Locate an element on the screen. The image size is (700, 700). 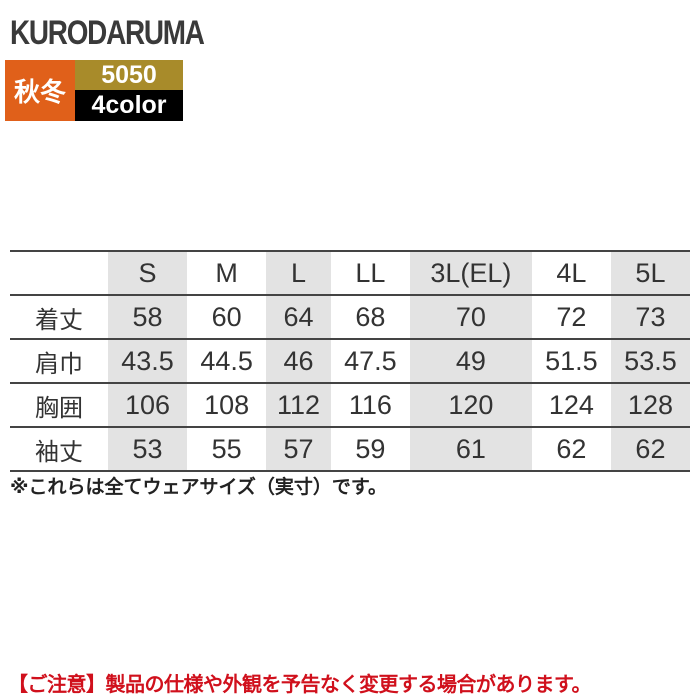
measurement-cell: 124 is located at coordinates (571, 405).